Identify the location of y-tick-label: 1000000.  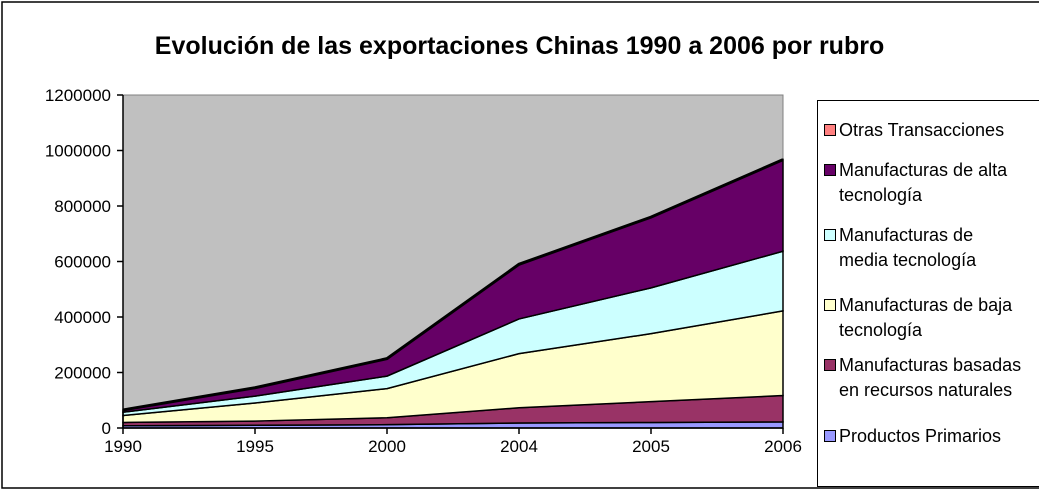
(78, 151).